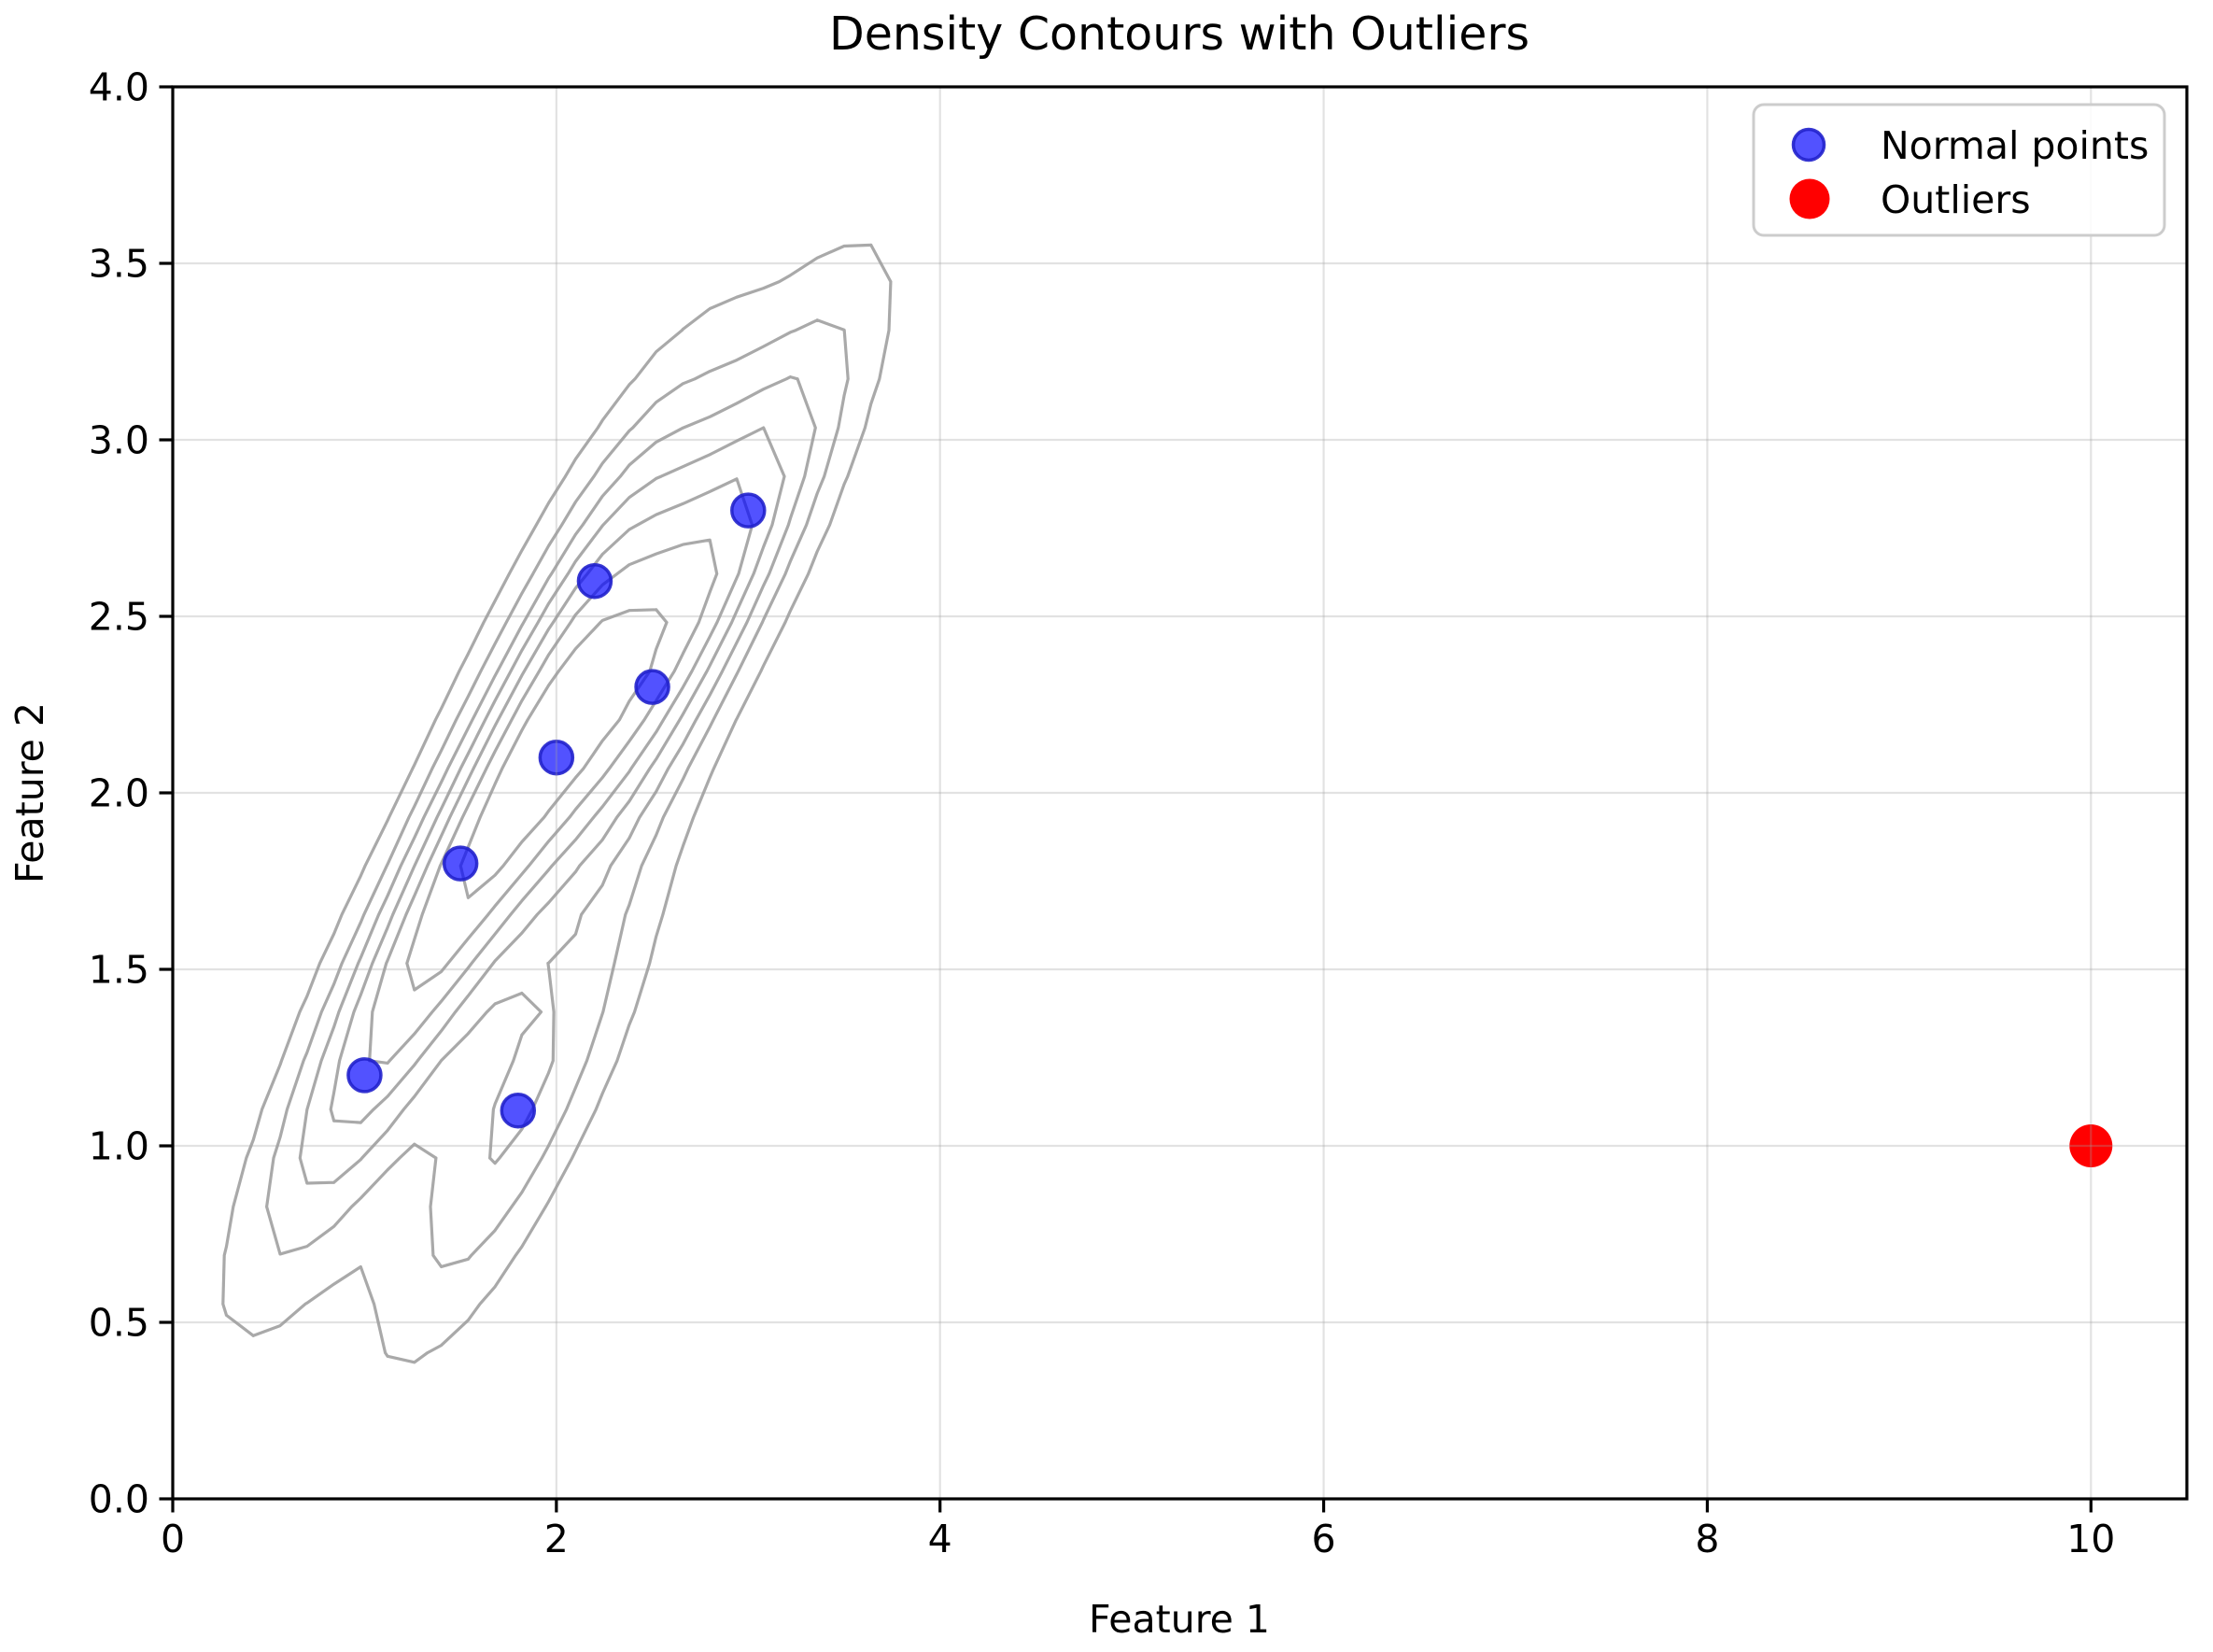 The image size is (2213, 1652). I want to click on y-tick-label: 3.0, so click(119, 440).